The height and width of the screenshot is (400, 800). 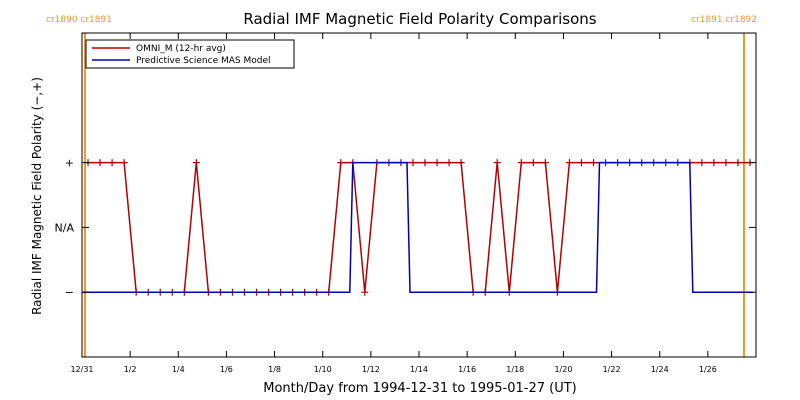 What do you see at coordinates (81, 369) in the screenshot?
I see `x-tick-label-0: 12/31` at bounding box center [81, 369].